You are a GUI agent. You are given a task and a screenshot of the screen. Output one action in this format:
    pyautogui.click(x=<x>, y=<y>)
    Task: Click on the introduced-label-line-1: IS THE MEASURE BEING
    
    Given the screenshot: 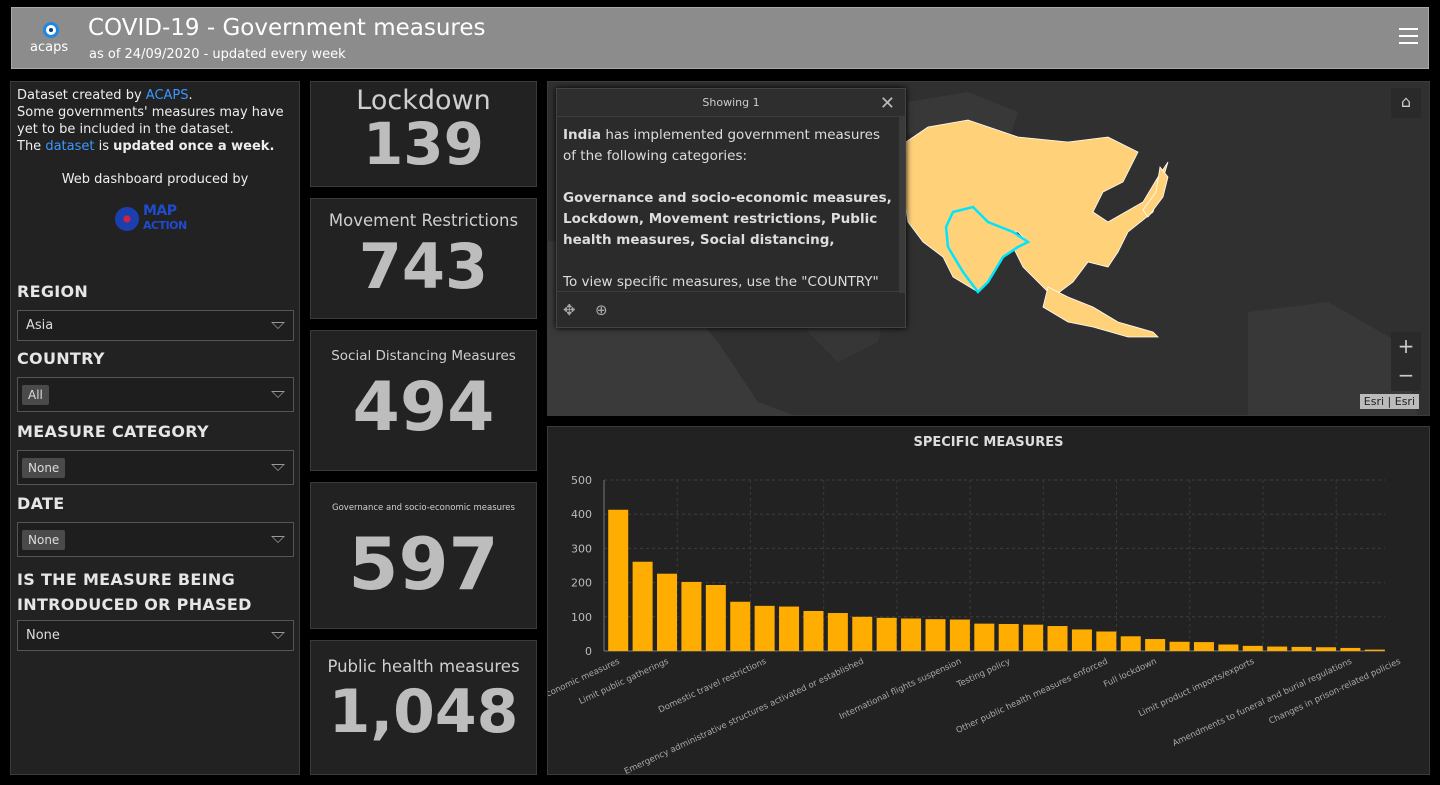 What is the action you would take?
    pyautogui.click(x=126, y=579)
    